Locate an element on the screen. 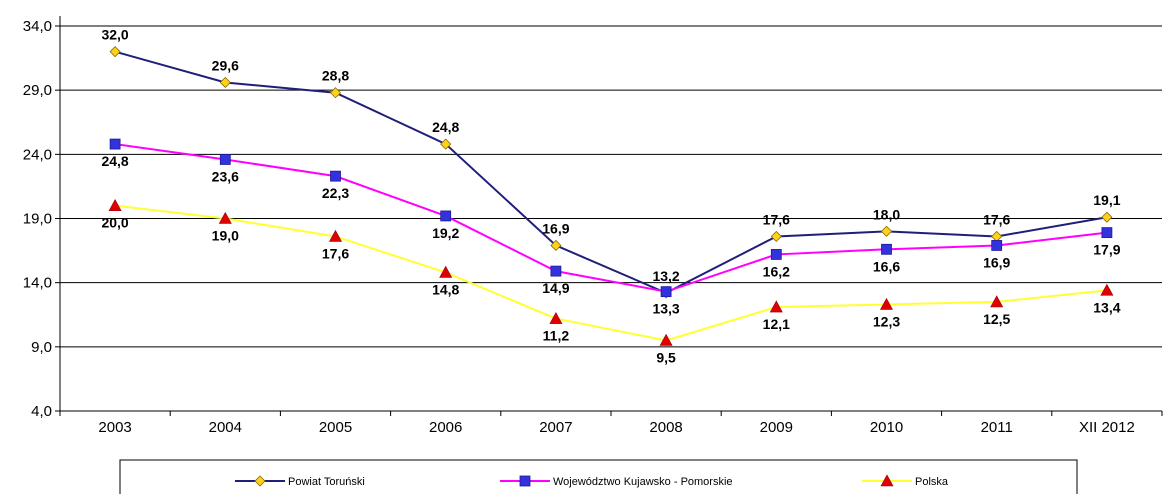 This screenshot has width=1173, height=494. legend-entry: Powiat Toruński is located at coordinates (326, 482).